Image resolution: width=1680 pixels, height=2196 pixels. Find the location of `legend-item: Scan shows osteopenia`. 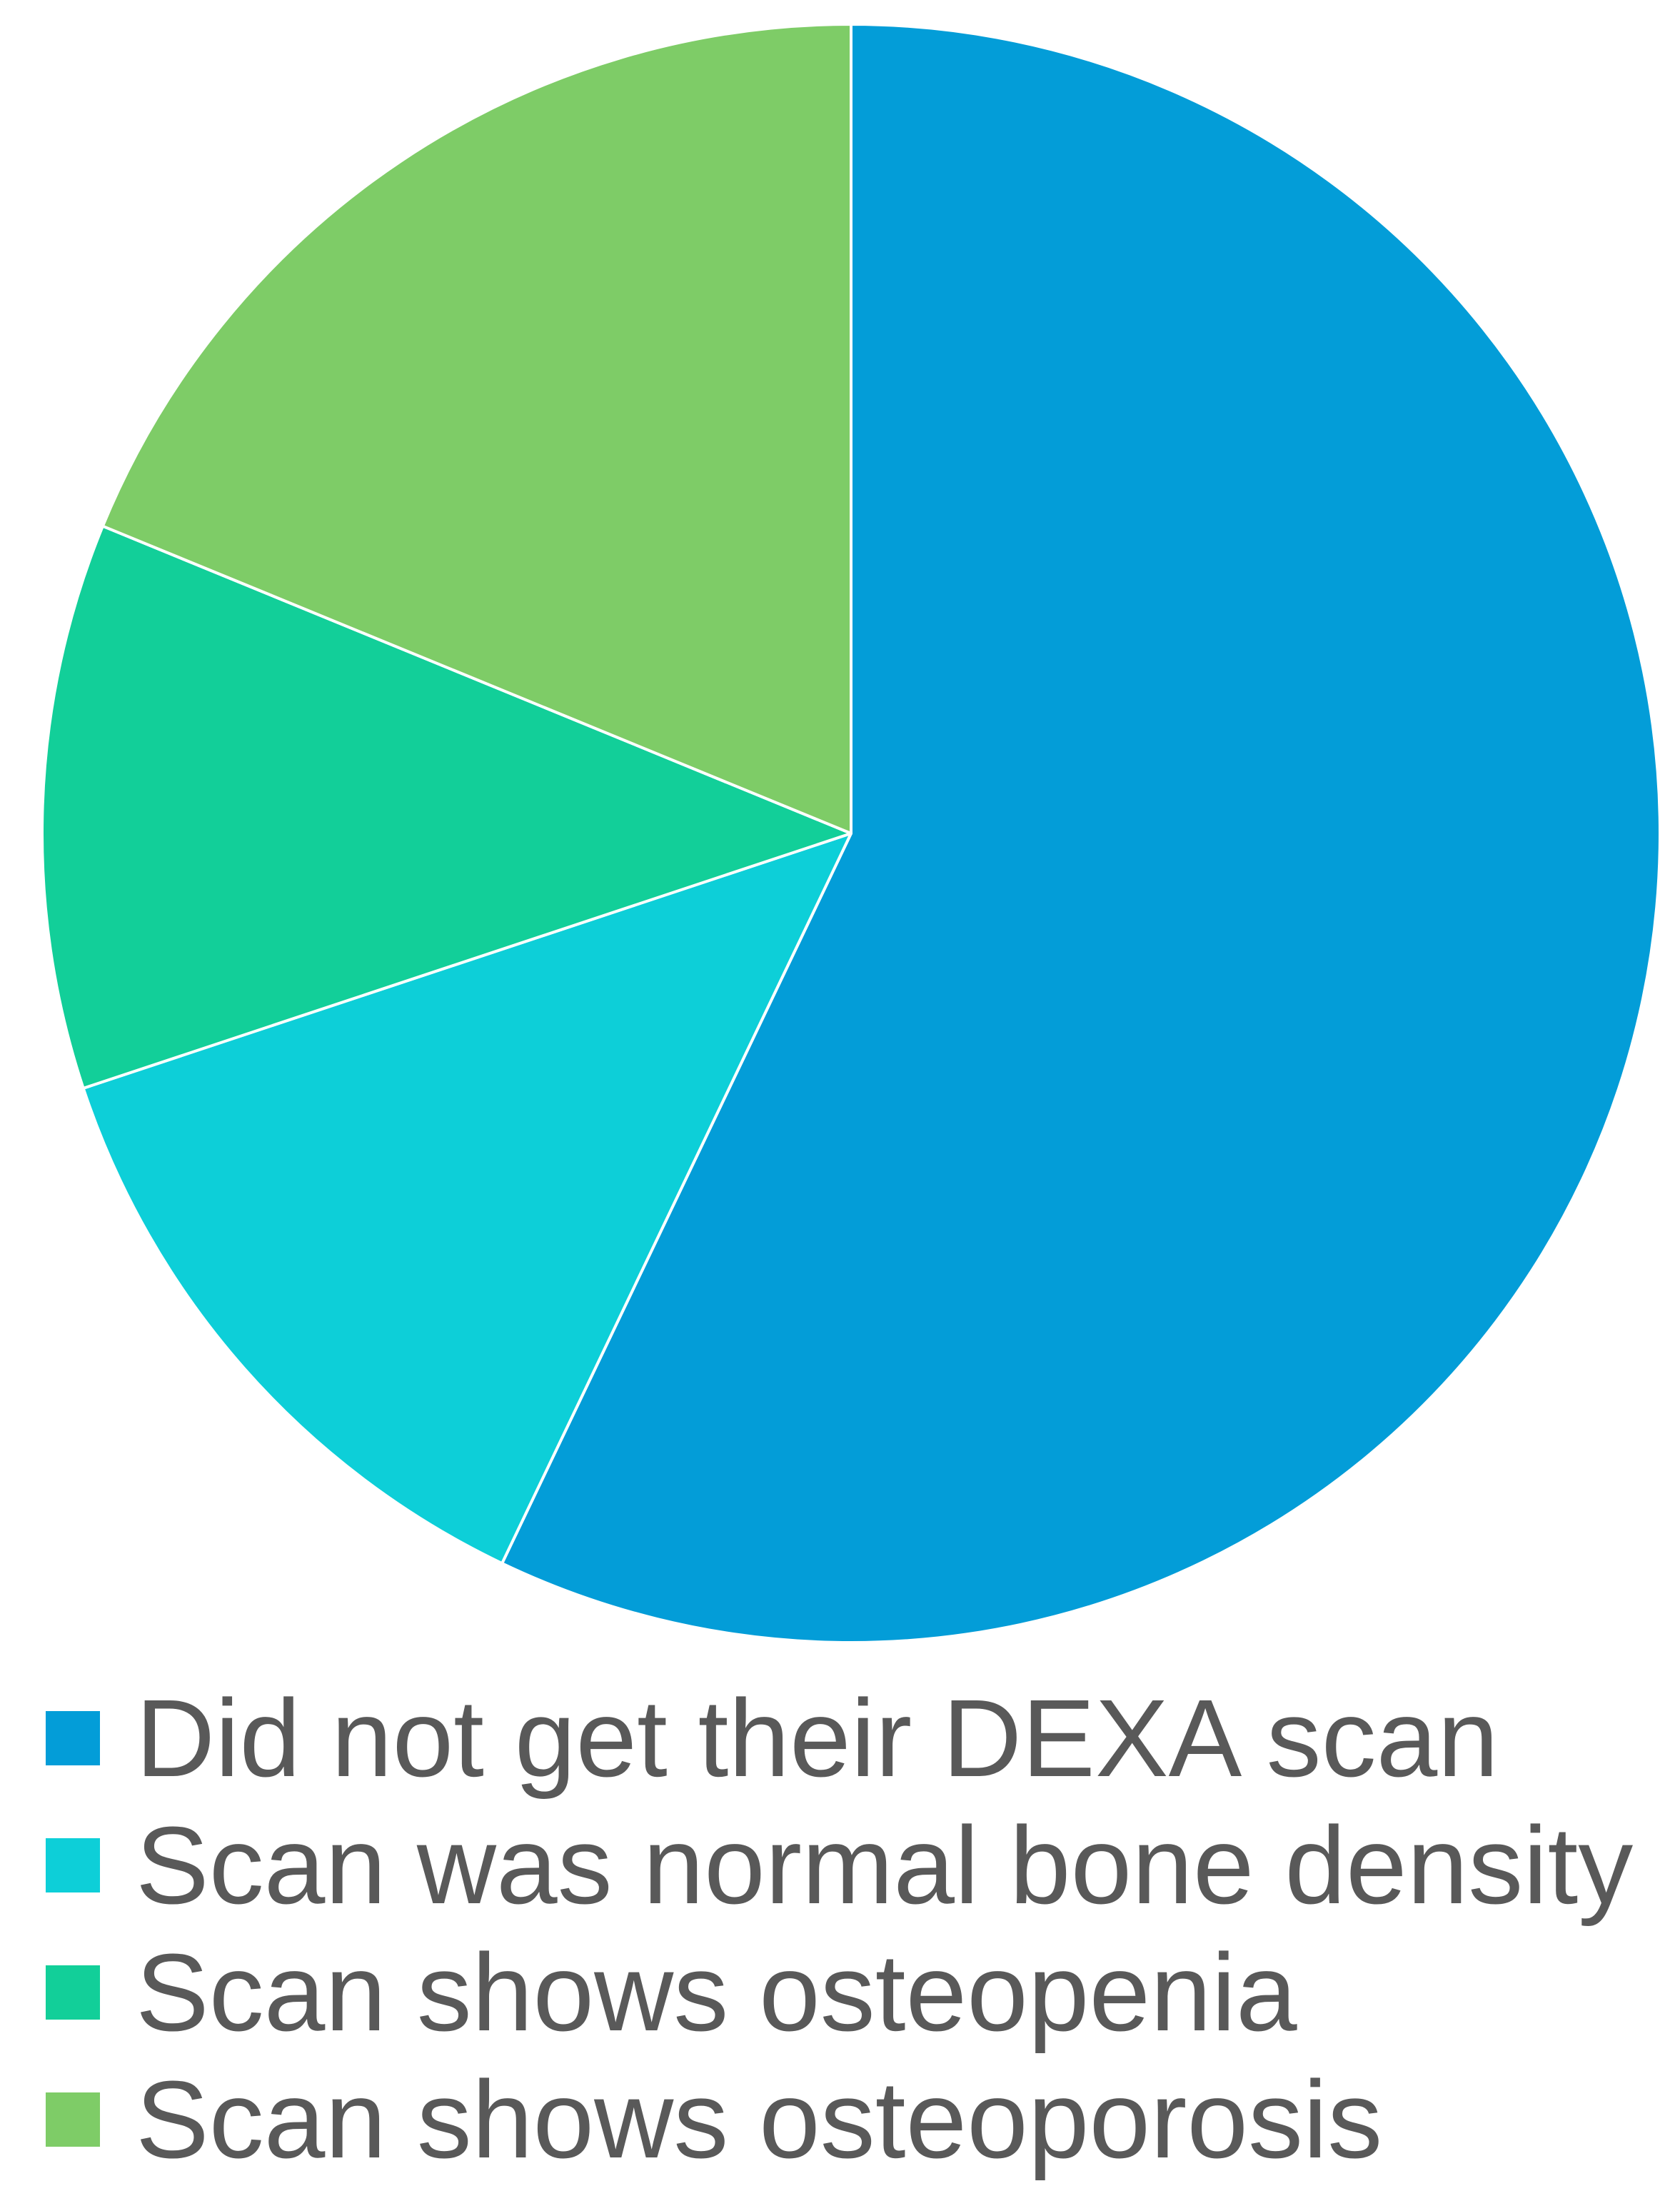

legend-item: Scan shows osteopenia is located at coordinates (863, 1992).